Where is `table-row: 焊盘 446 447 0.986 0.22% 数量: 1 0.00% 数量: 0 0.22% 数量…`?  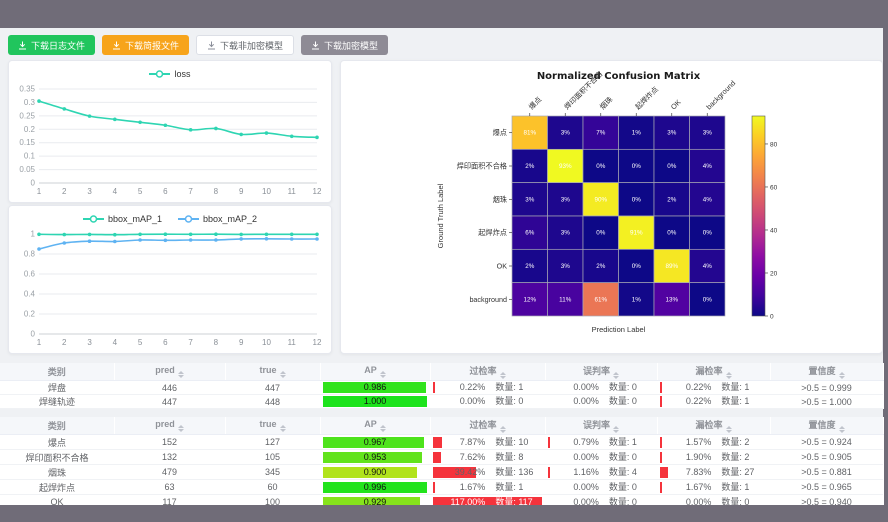
table-row: 焊盘 446 447 0.986 0.22% 数量: 1 0.00% 数量: 0 0.22% 数量… is located at coordinates (441, 387).